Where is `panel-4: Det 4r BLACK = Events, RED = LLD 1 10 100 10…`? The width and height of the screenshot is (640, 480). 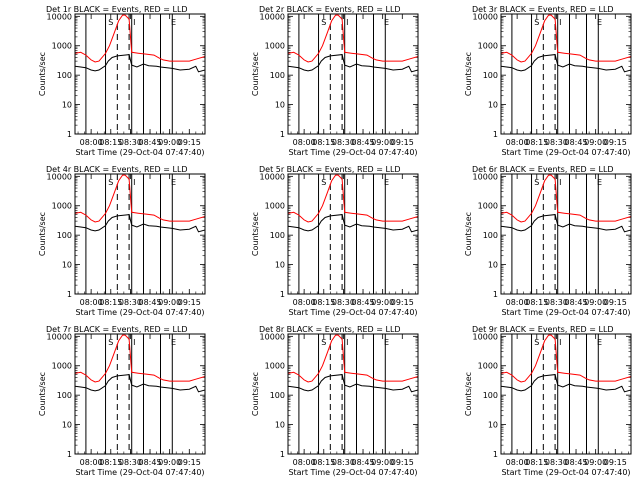 panel-4: Det 4r BLACK = Events, RED = LLD 1 10 100 10… is located at coordinates (122, 241).